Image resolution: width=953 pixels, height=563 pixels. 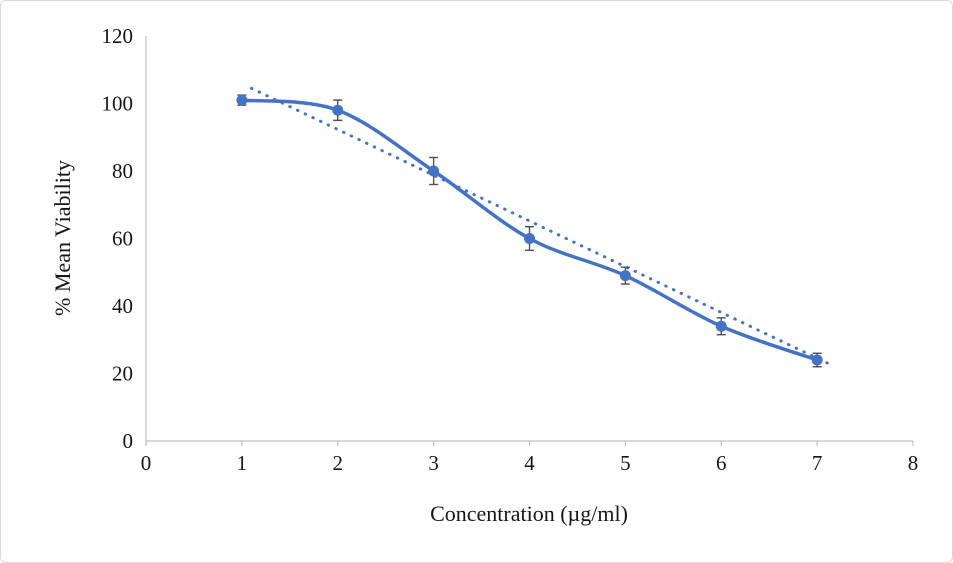 I want to click on y-tick-label: 100, so click(x=118, y=104).